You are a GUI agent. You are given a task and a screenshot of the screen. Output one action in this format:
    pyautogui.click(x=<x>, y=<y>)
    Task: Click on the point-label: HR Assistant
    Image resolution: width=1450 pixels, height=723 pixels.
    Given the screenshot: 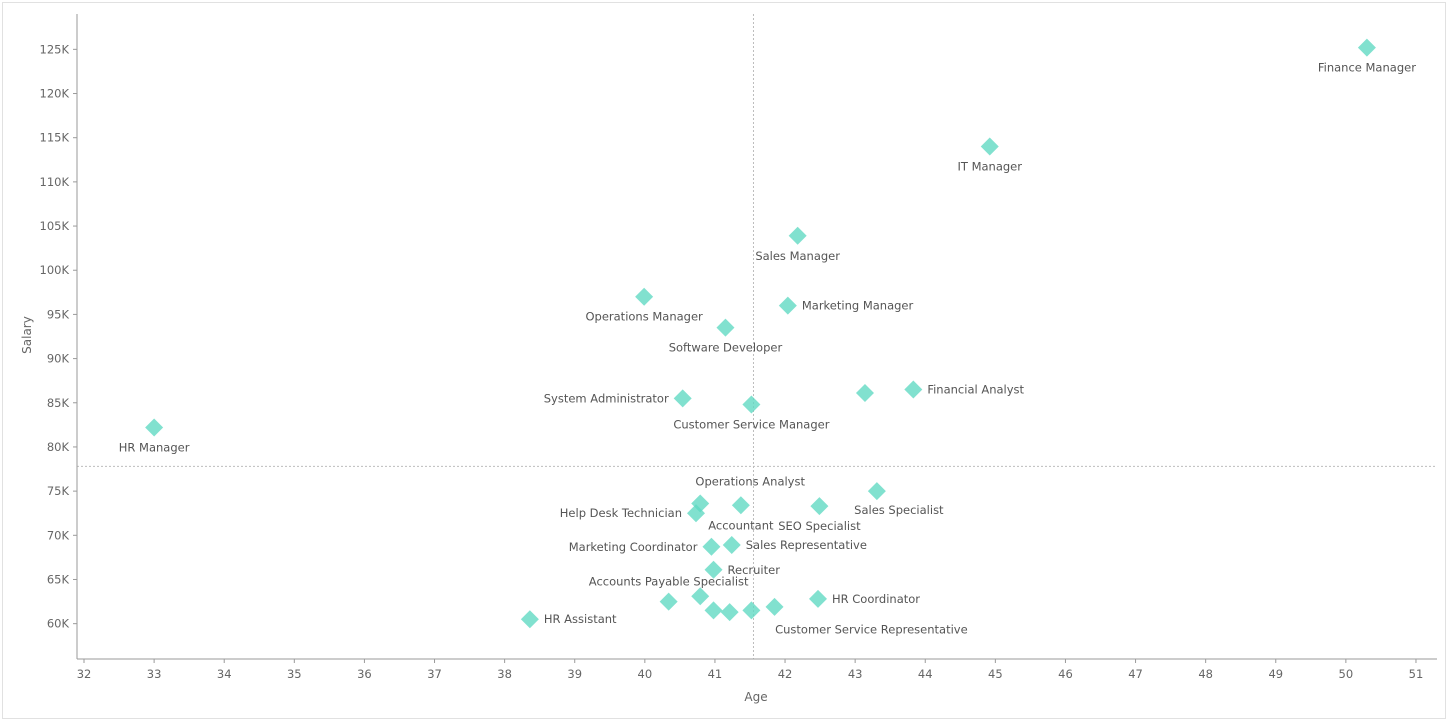 What is the action you would take?
    pyautogui.click(x=580, y=619)
    